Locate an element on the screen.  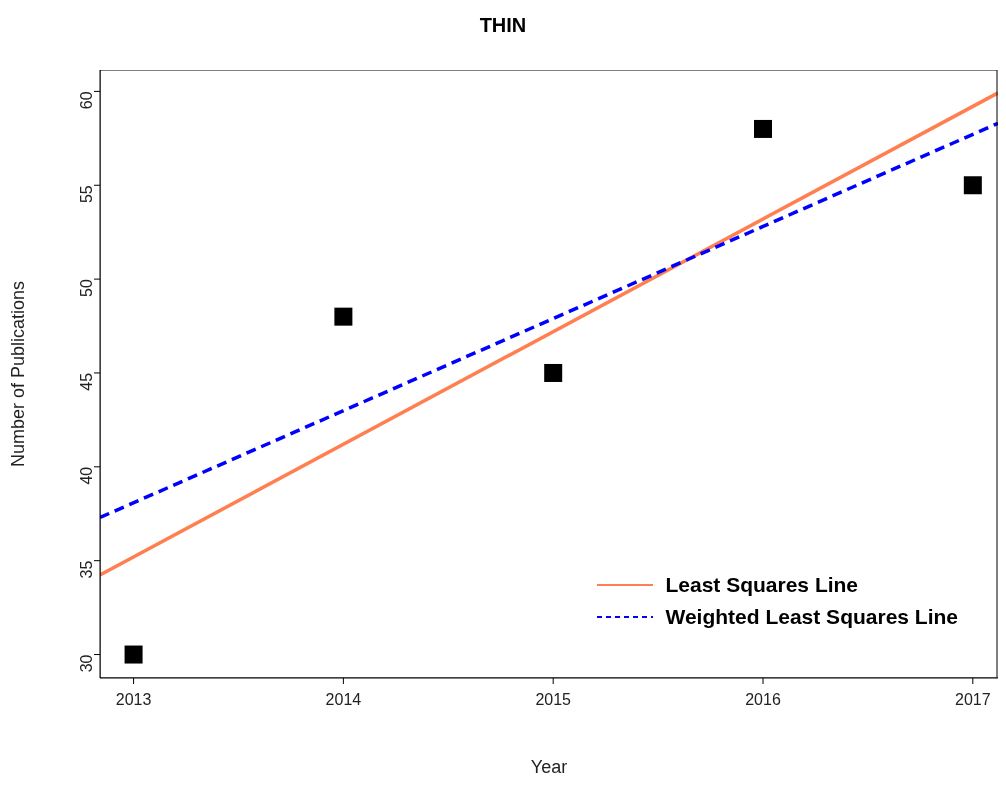
x-tick-label: 2016 is located at coordinates (763, 700).